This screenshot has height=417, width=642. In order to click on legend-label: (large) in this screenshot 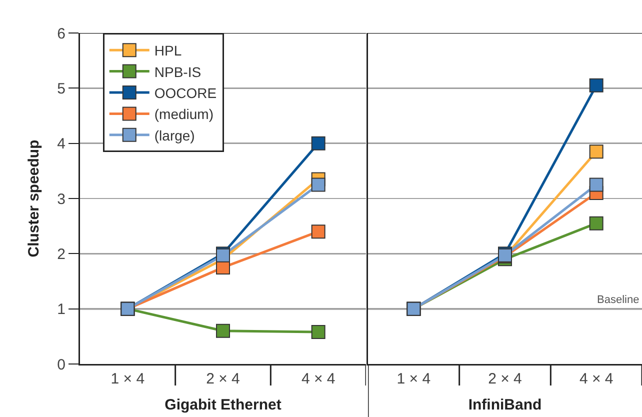, I will do `click(174, 135)`.